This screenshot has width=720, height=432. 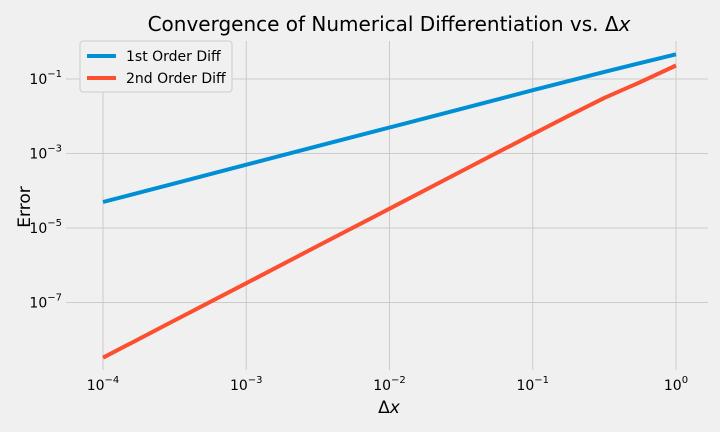 What do you see at coordinates (176, 79) in the screenshot?
I see `legend-label-2nd-order: 2nd Order Diff` at bounding box center [176, 79].